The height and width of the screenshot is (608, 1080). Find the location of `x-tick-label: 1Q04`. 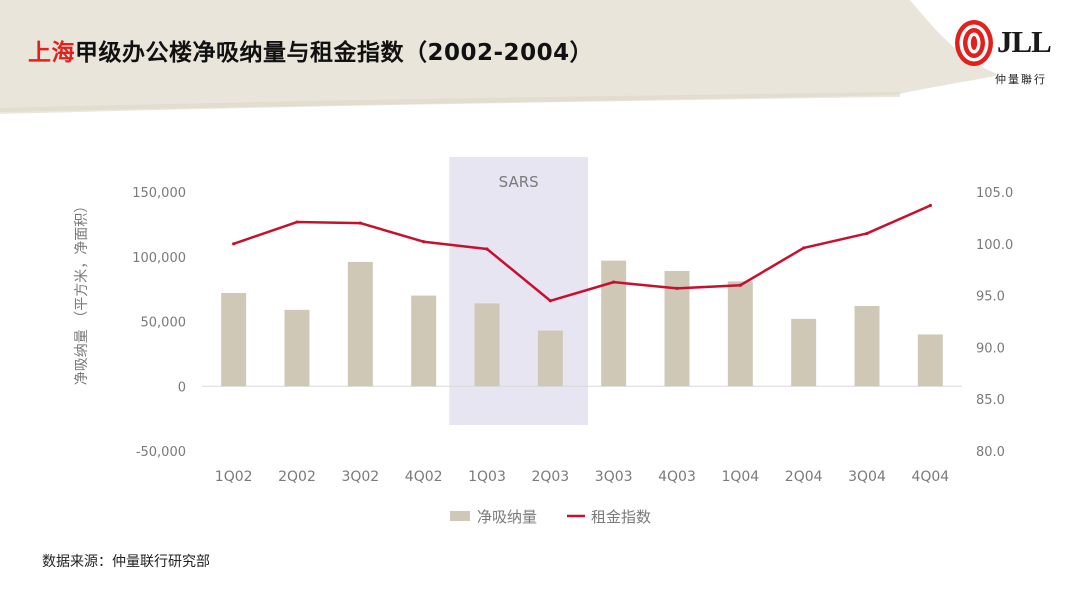

x-tick-label: 1Q04 is located at coordinates (740, 477).